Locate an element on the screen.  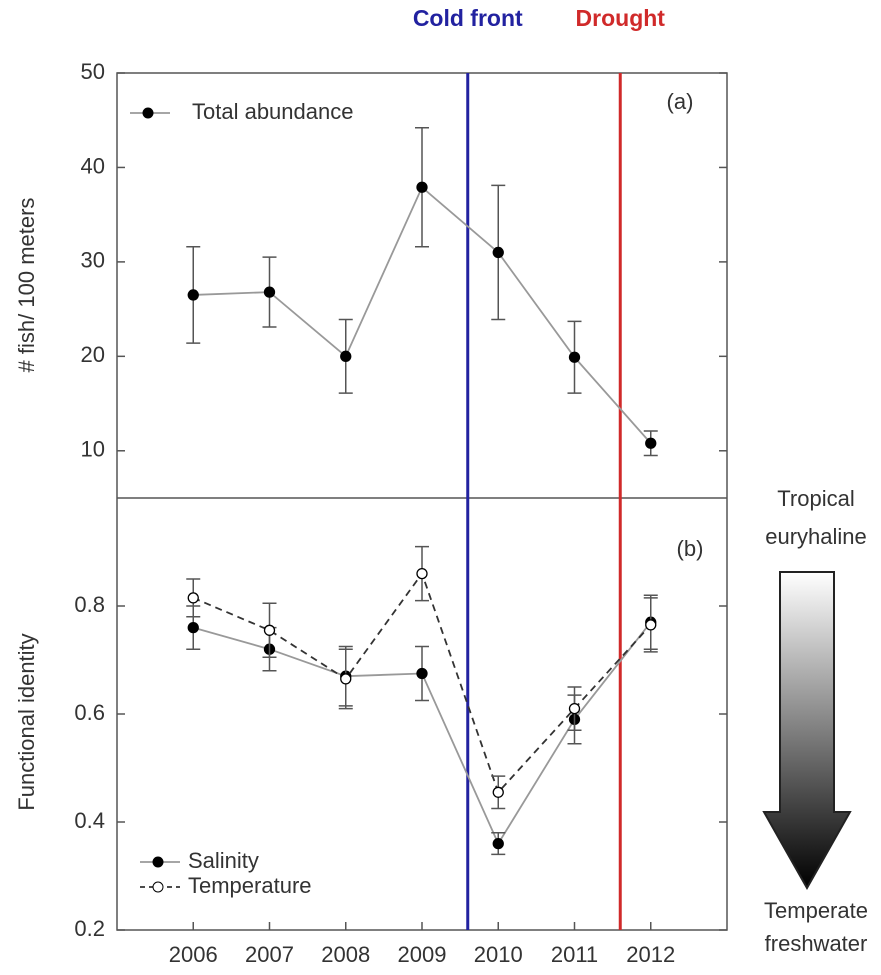
gradient-bottom-label: freshwater is located at coordinates (816, 943).